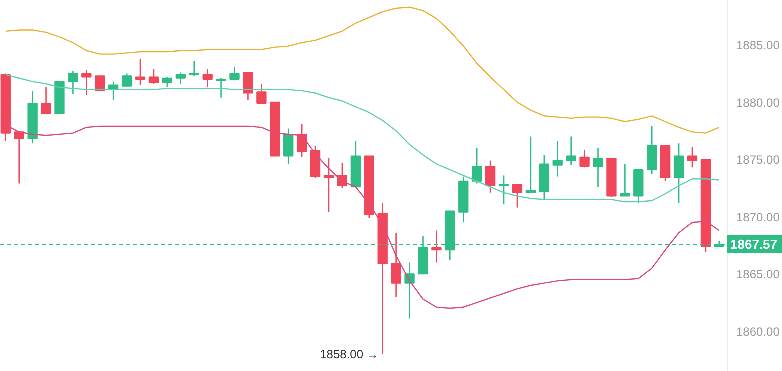  Describe the element at coordinates (758, 217) in the screenshot. I see `y-tick-label: 1870.00` at that location.